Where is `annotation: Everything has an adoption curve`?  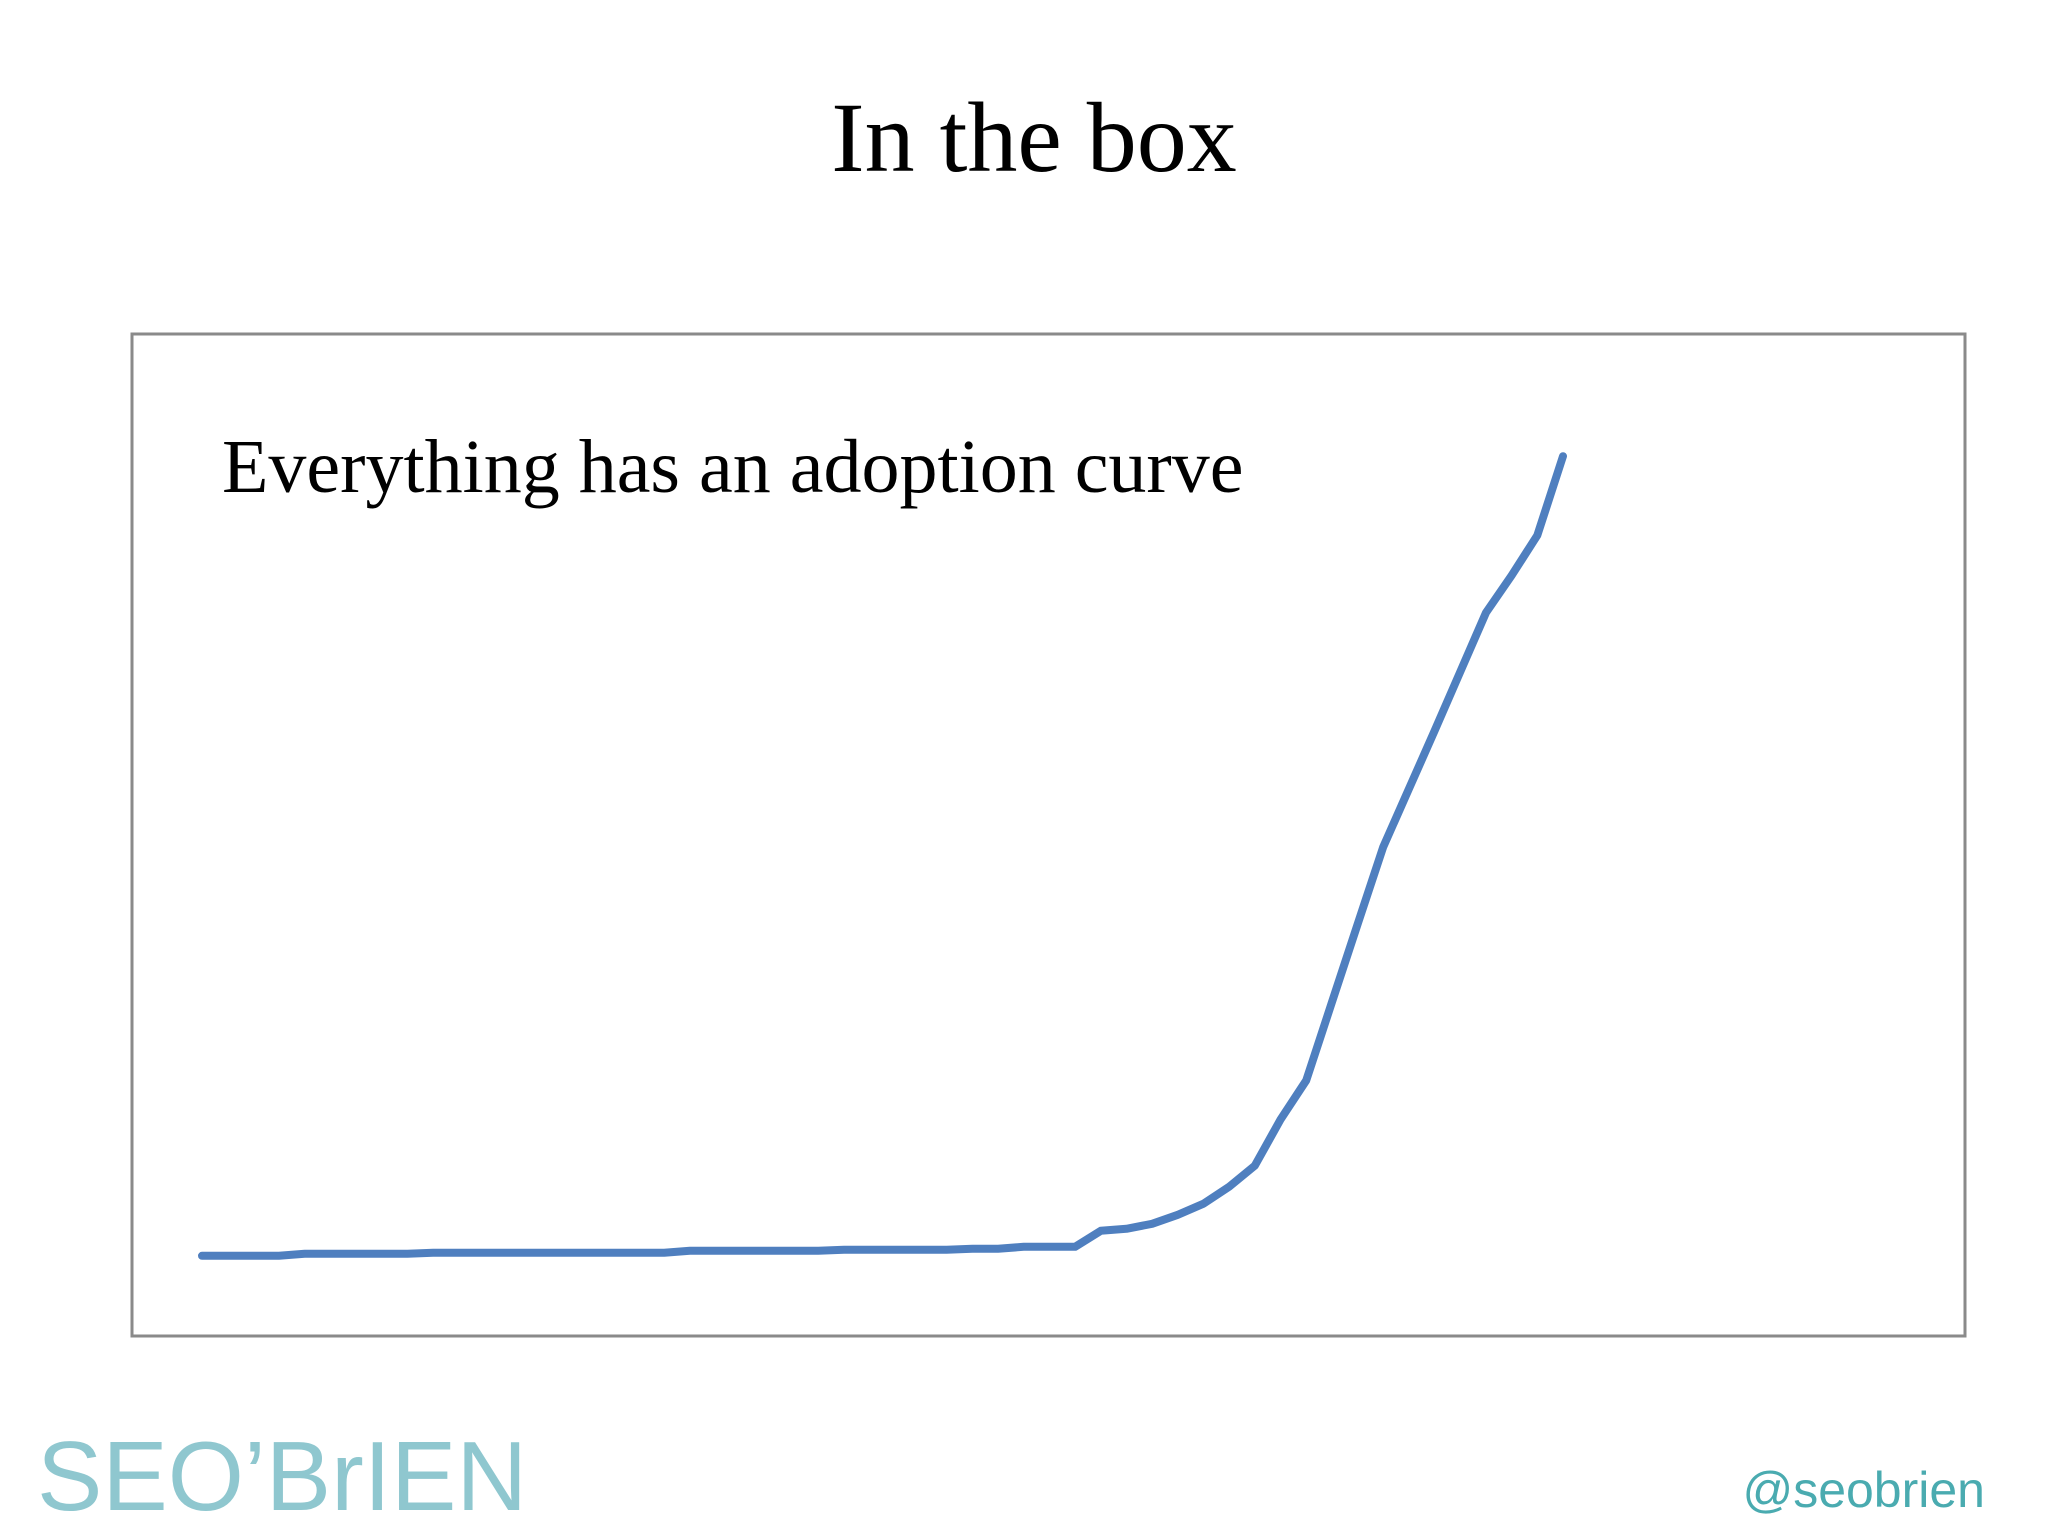 annotation: Everything has an adoption curve is located at coordinates (732, 467).